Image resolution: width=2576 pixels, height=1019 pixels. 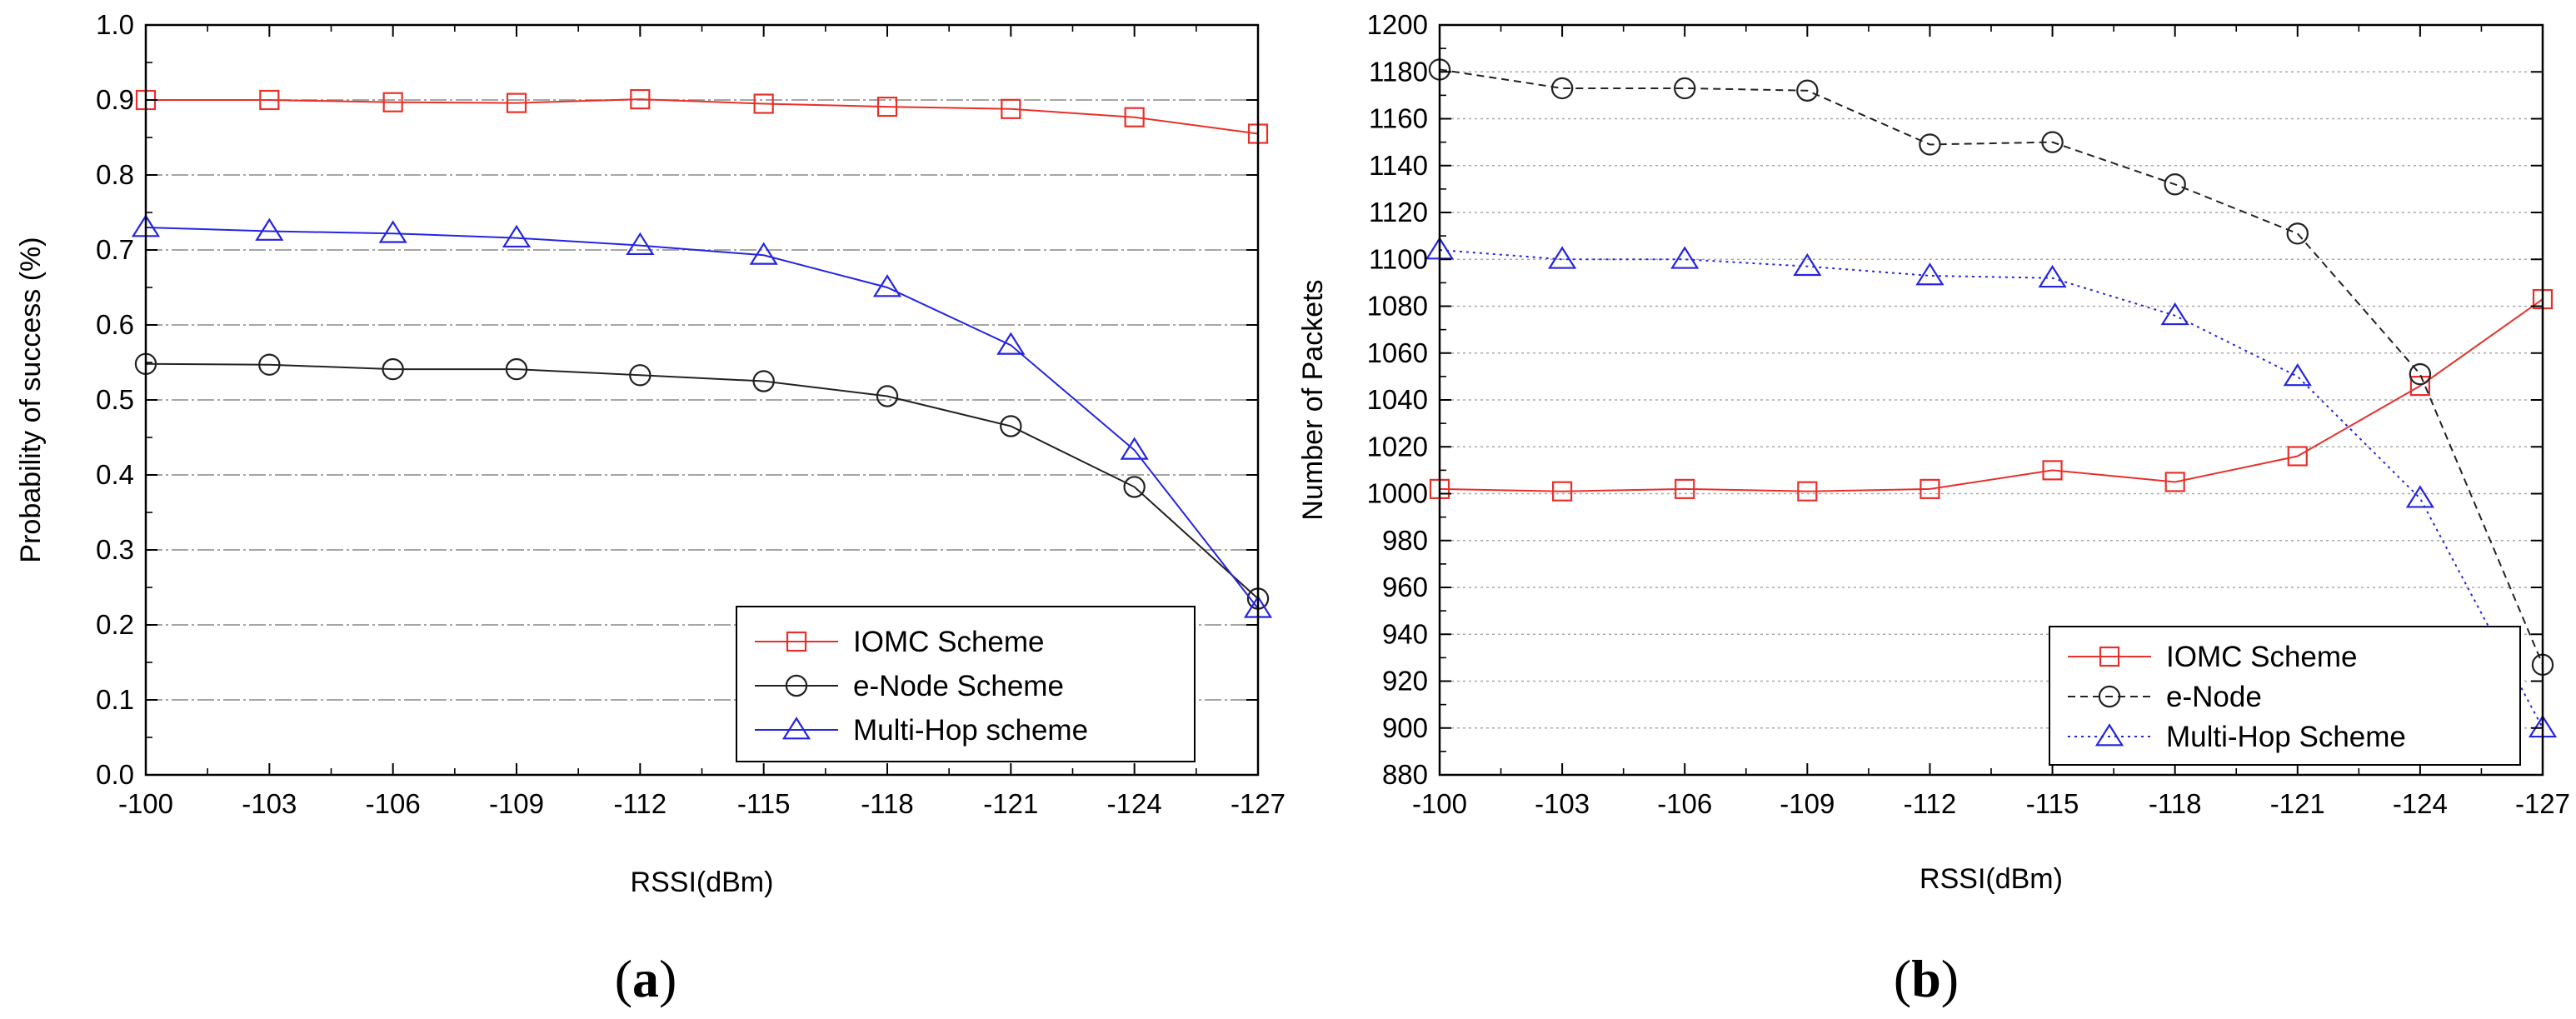 What do you see at coordinates (1807, 803) in the screenshot?
I see `x-tick-label: -109` at bounding box center [1807, 803].